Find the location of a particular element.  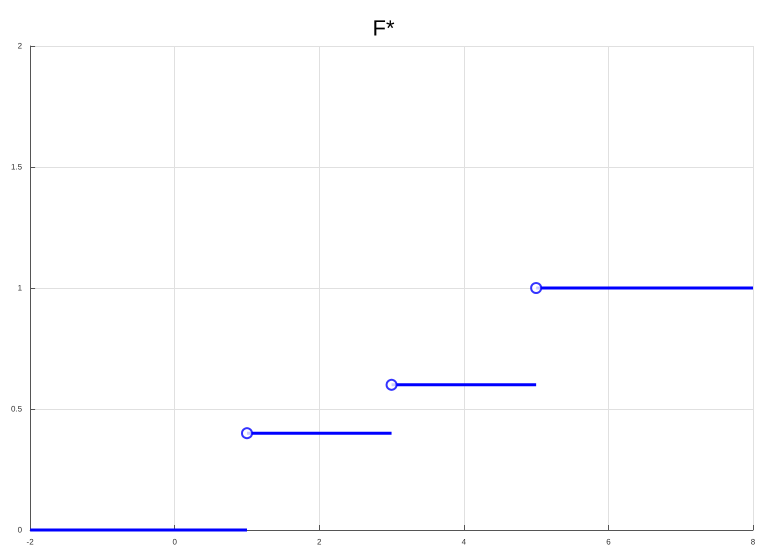

y-tick-label: 1 is located at coordinates (20, 288).